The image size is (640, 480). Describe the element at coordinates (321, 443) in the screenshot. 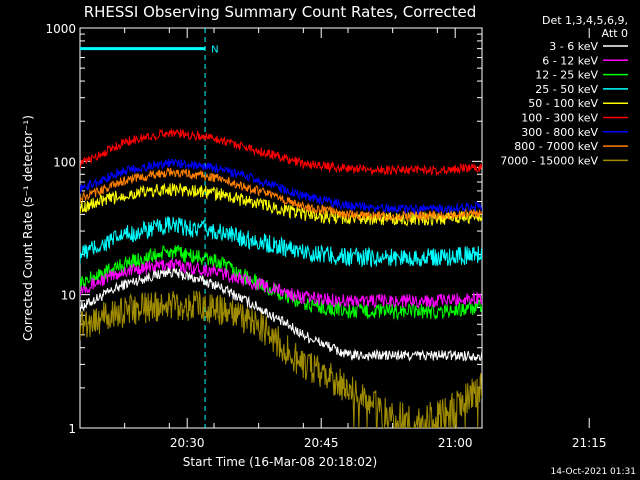

I see `x-tick-label: 20:45` at that location.